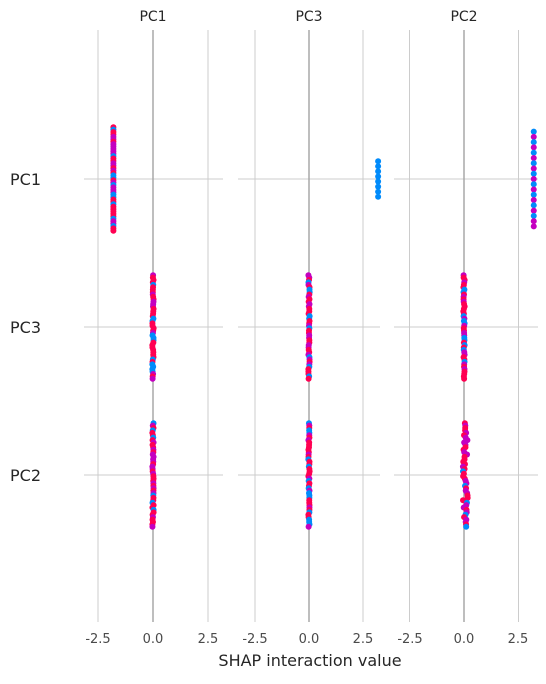  I want to click on x-tick-p1-neg: -2.5, so click(97, 639).